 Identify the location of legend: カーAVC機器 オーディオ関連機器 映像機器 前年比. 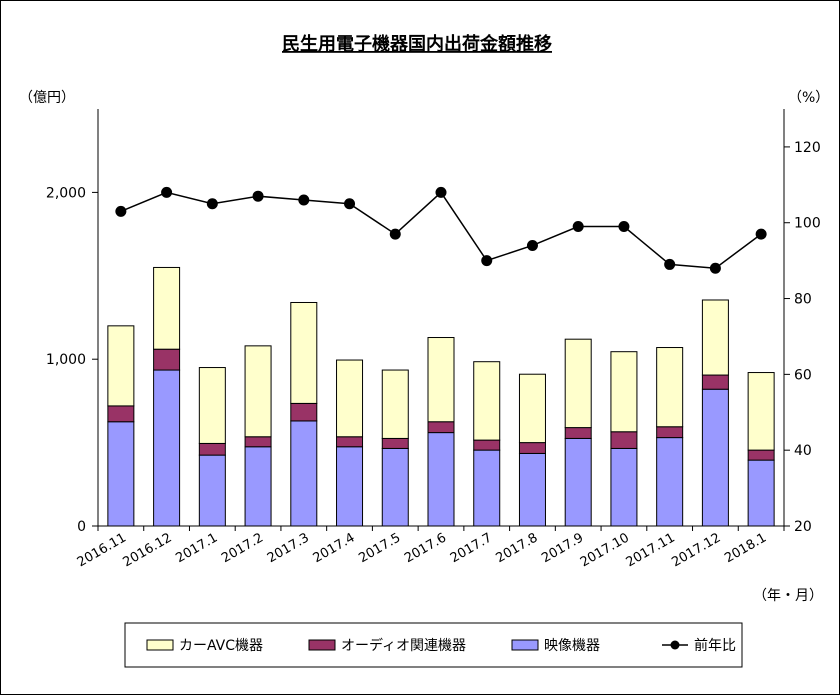
(433, 645).